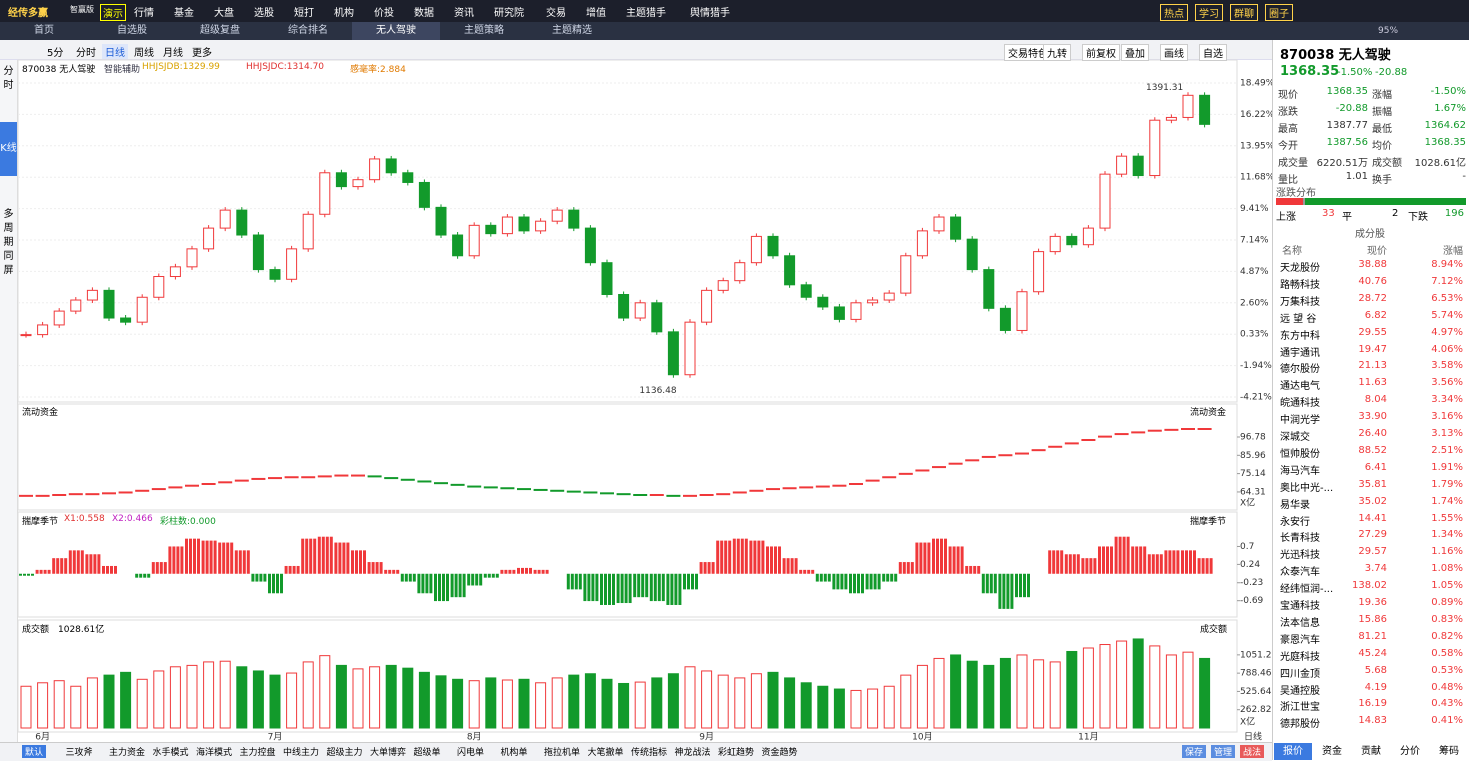  What do you see at coordinates (1295, 505) in the screenshot?
I see `stock-name: 易华录` at bounding box center [1295, 505].